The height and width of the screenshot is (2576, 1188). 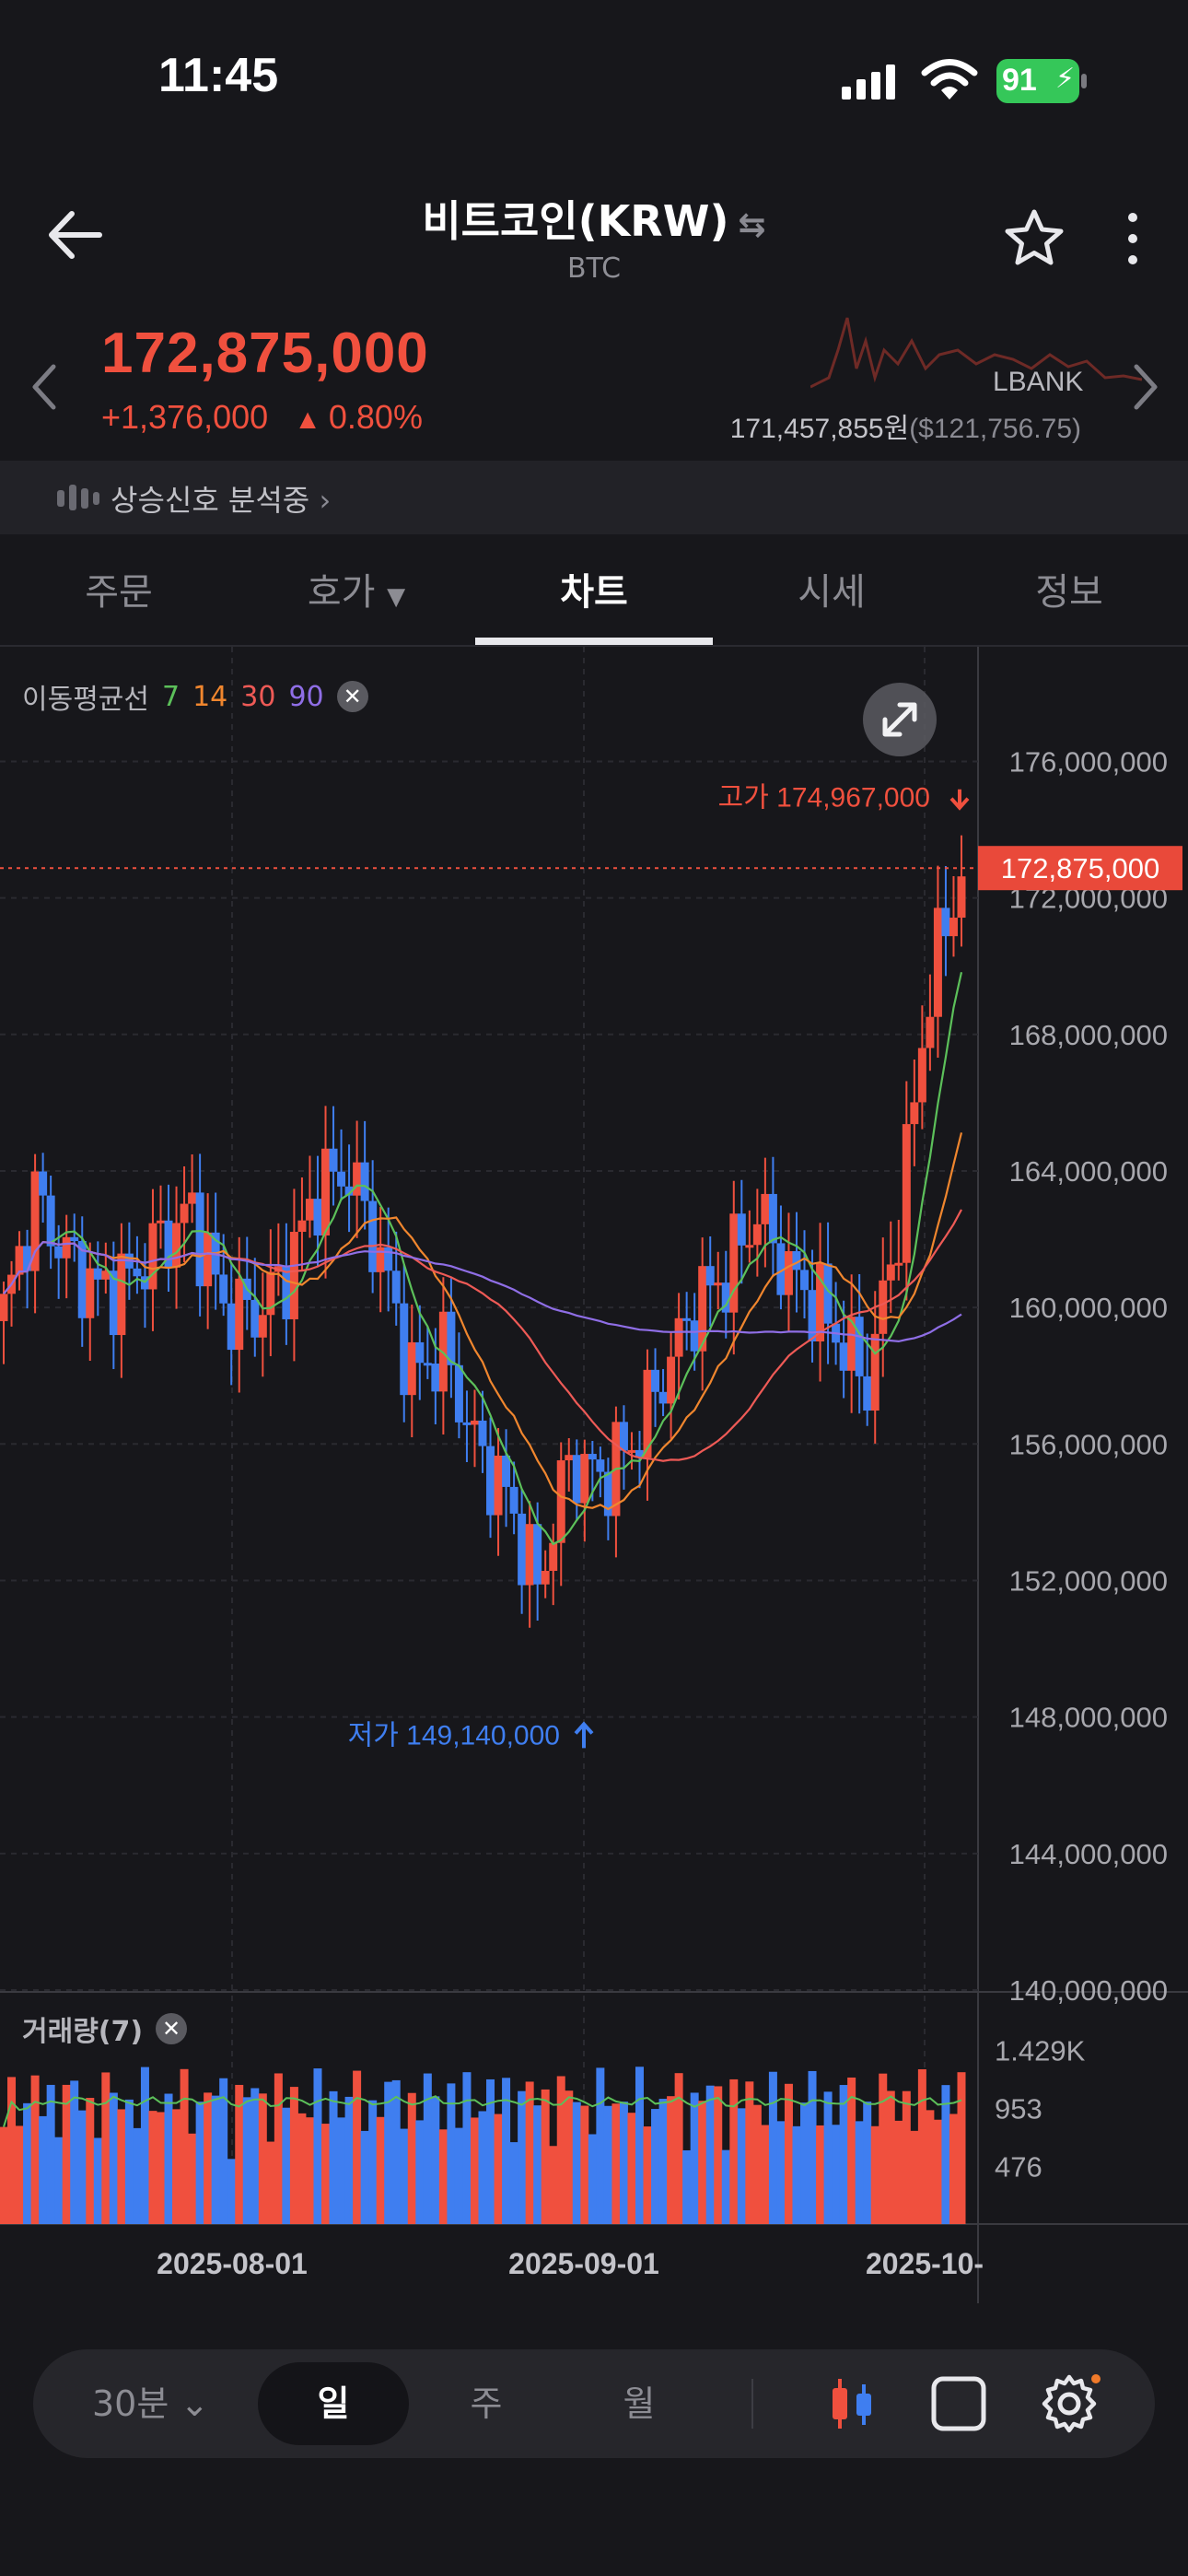 I want to click on y-axis-label: 156,000,000, so click(x=1088, y=1444).